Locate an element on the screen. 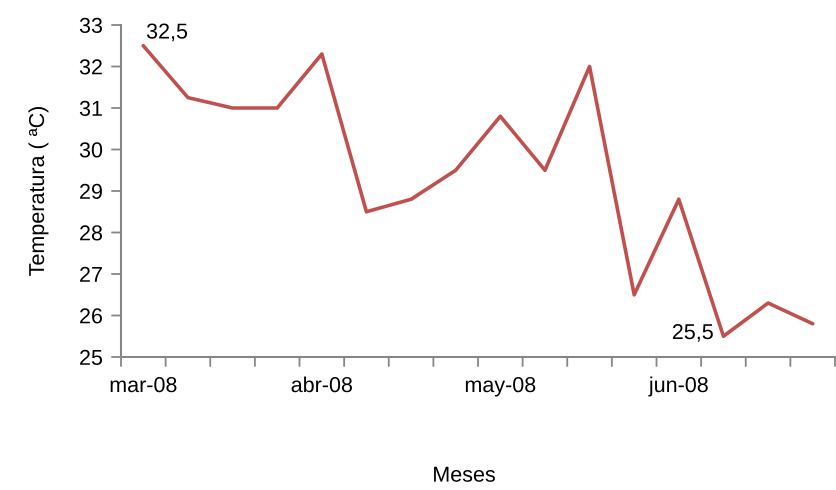 The image size is (836, 490). y-tick-label: 30 is located at coordinates (91, 150).